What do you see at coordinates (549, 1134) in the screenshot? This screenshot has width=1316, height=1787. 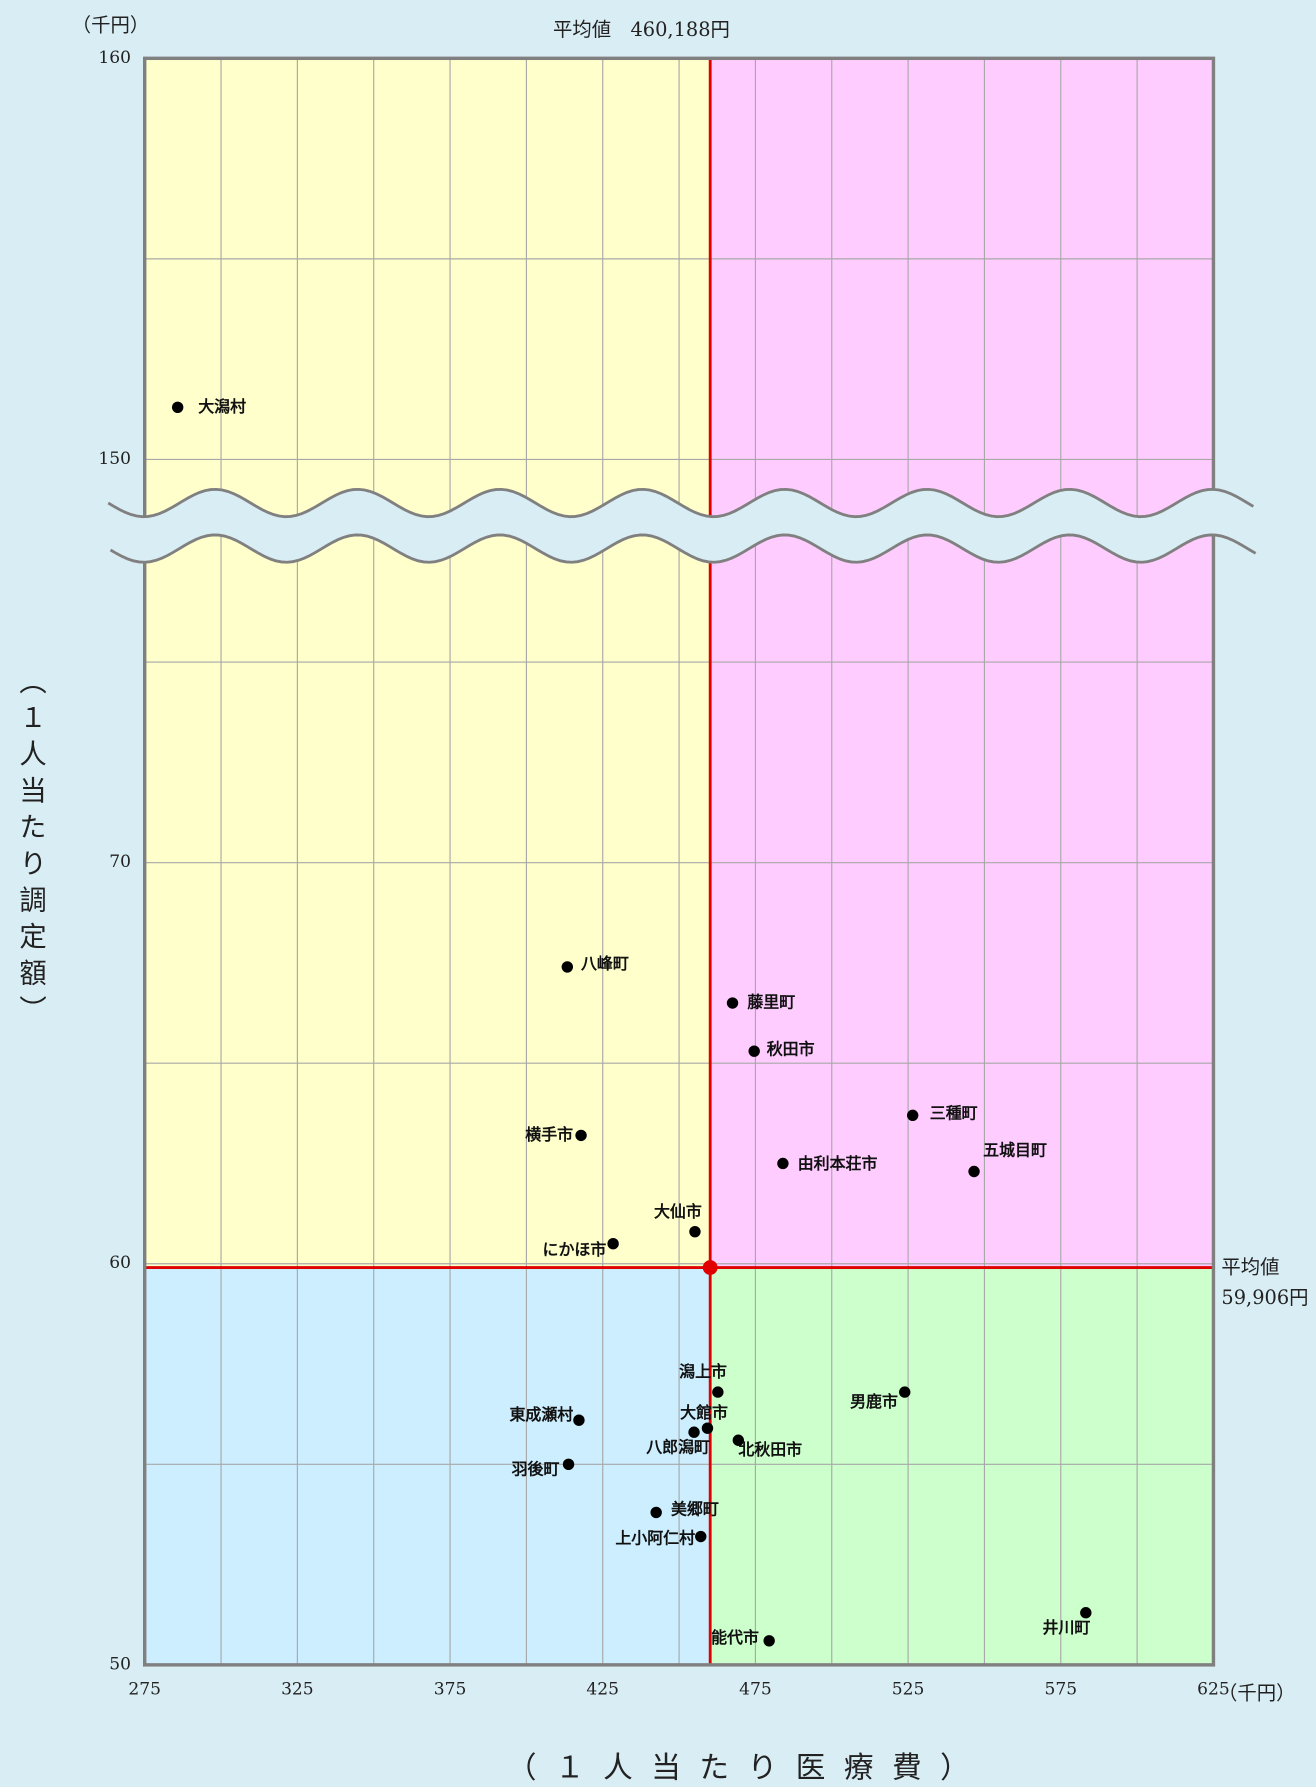 I see `point-label: 横手市` at bounding box center [549, 1134].